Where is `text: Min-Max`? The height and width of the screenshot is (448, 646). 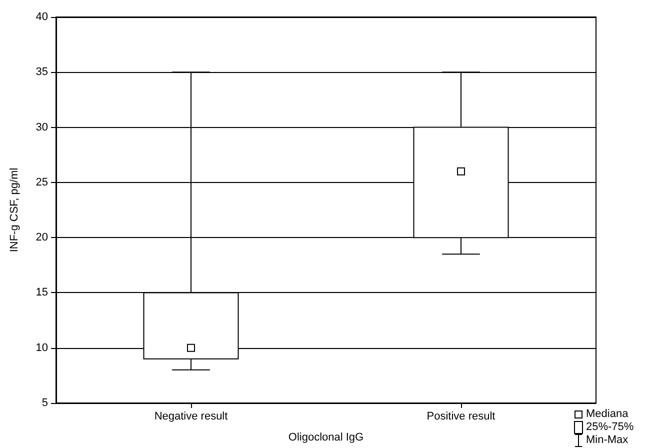 text: Min-Max is located at coordinates (607, 440).